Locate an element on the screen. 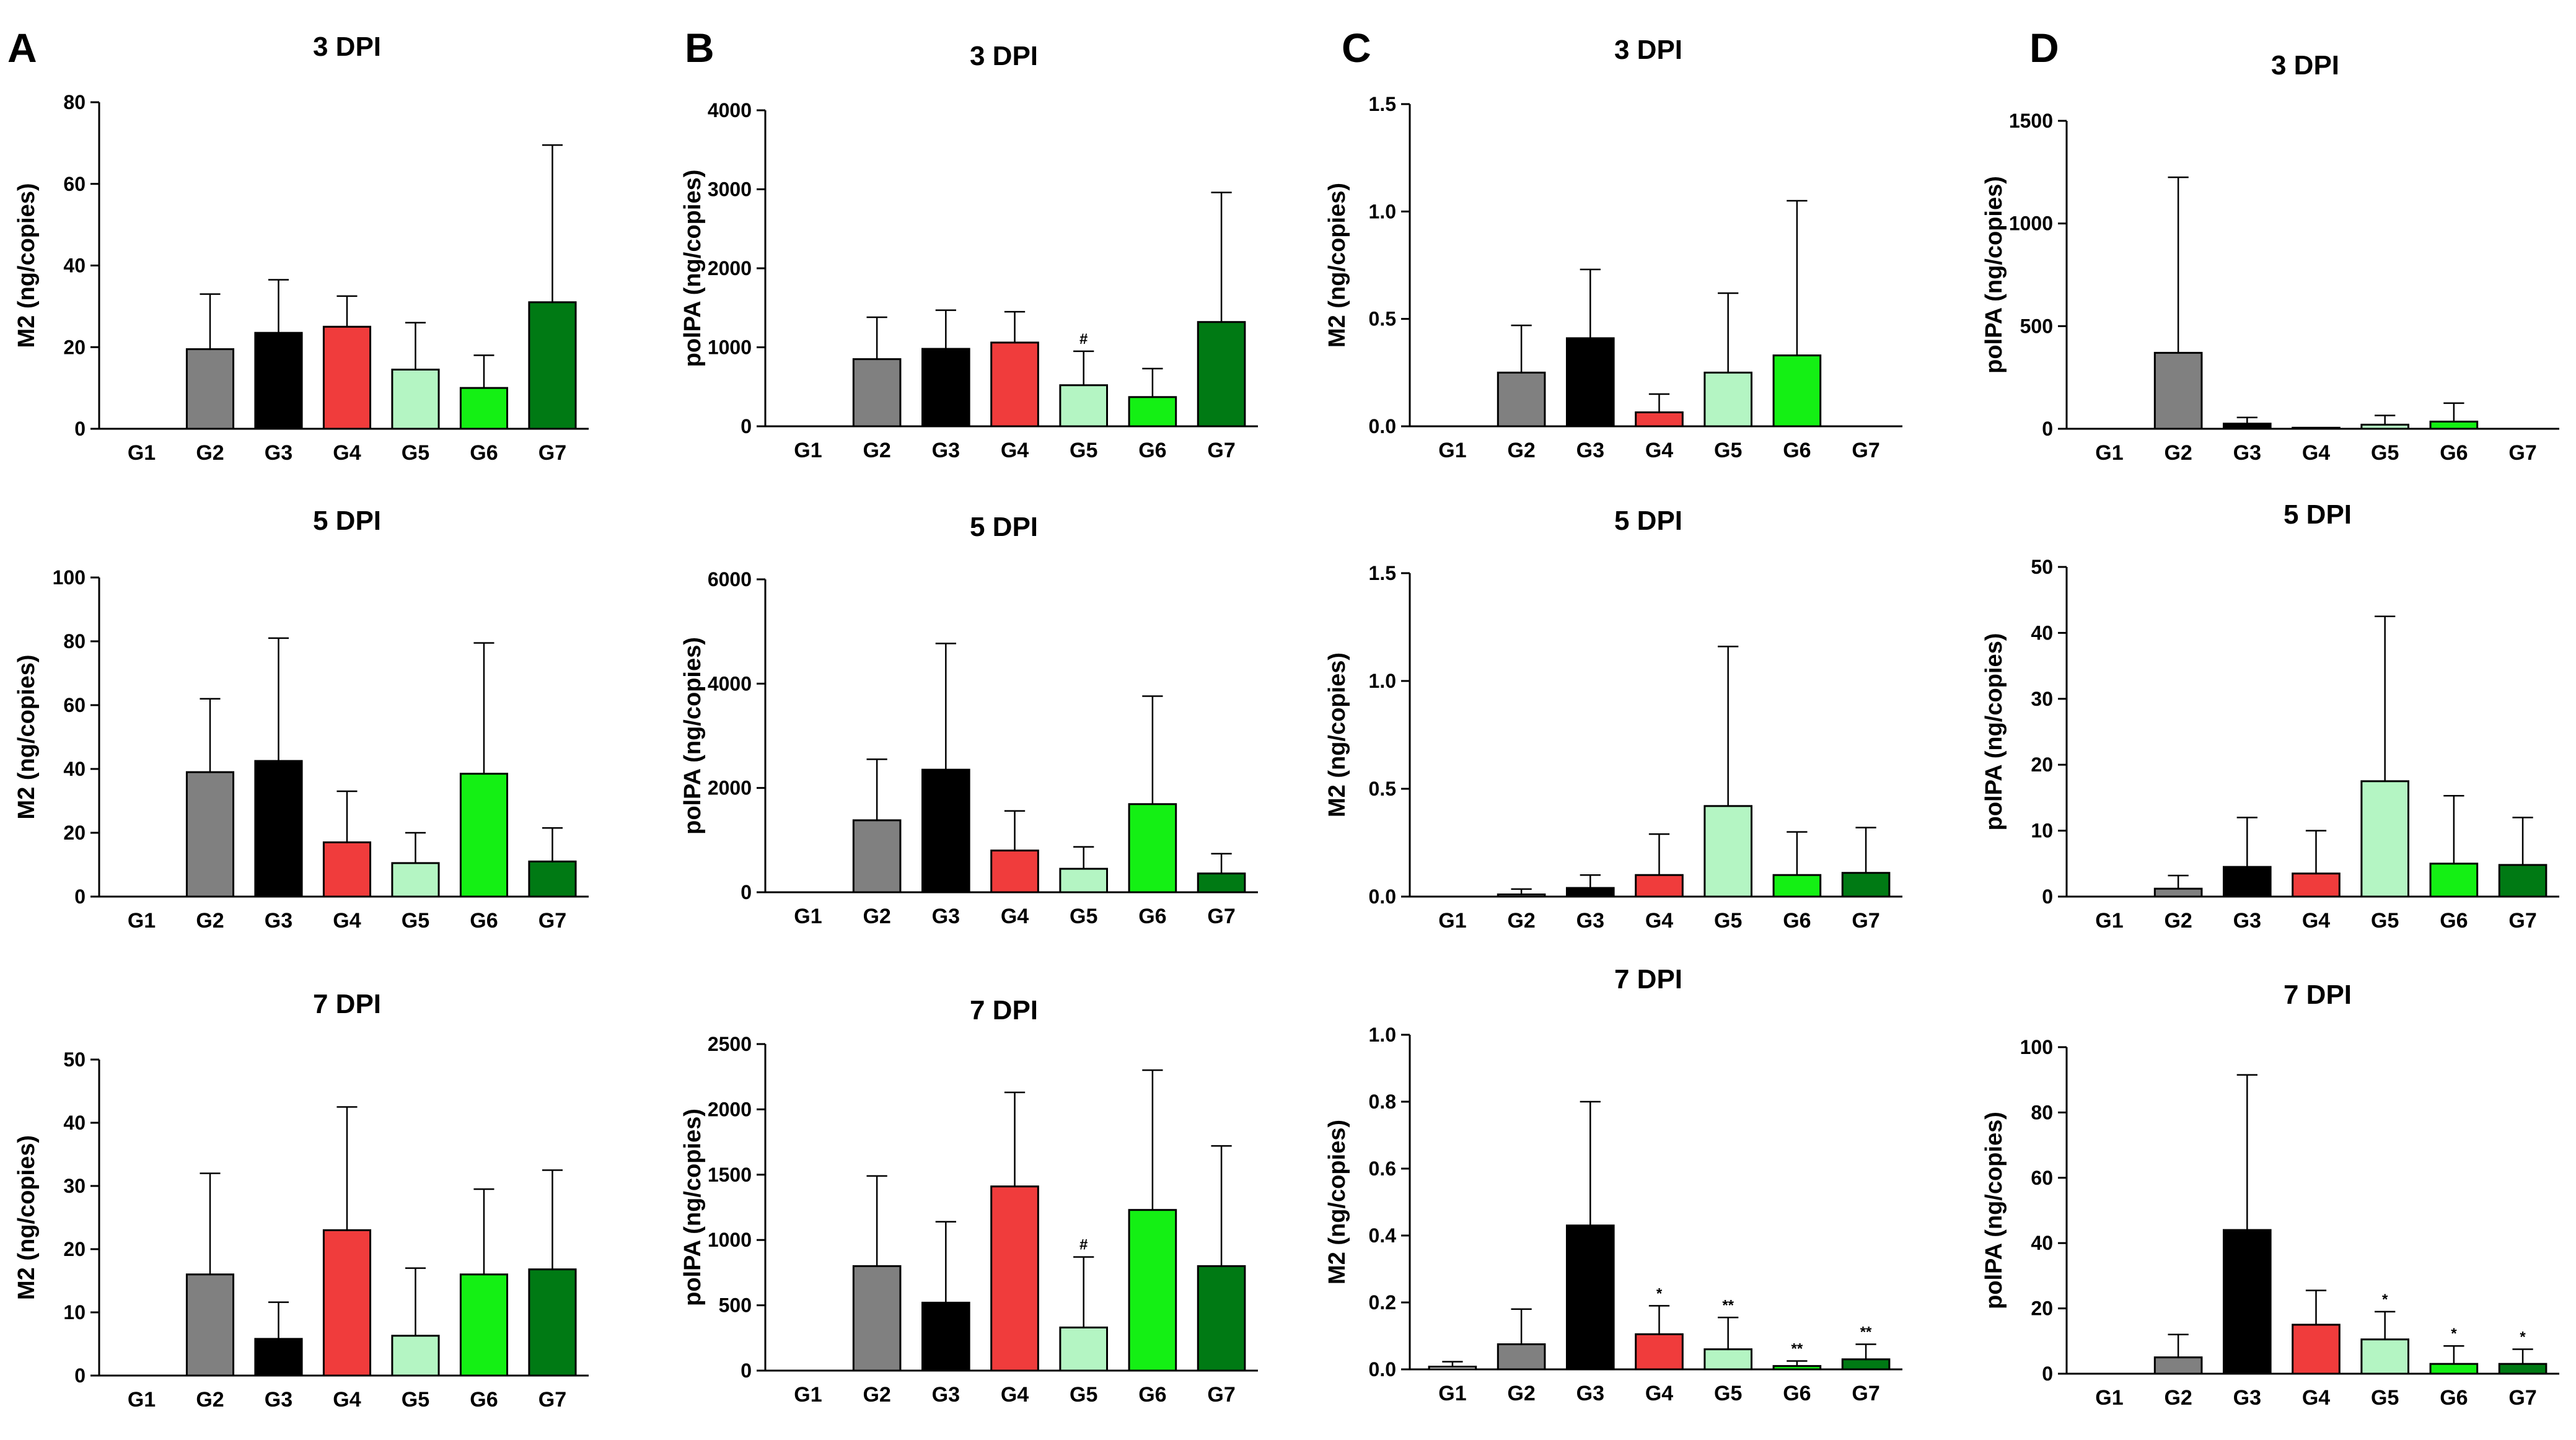 This screenshot has height=1440, width=2576. chart-d-5-title: 5 DPI is located at coordinates (2318, 514).